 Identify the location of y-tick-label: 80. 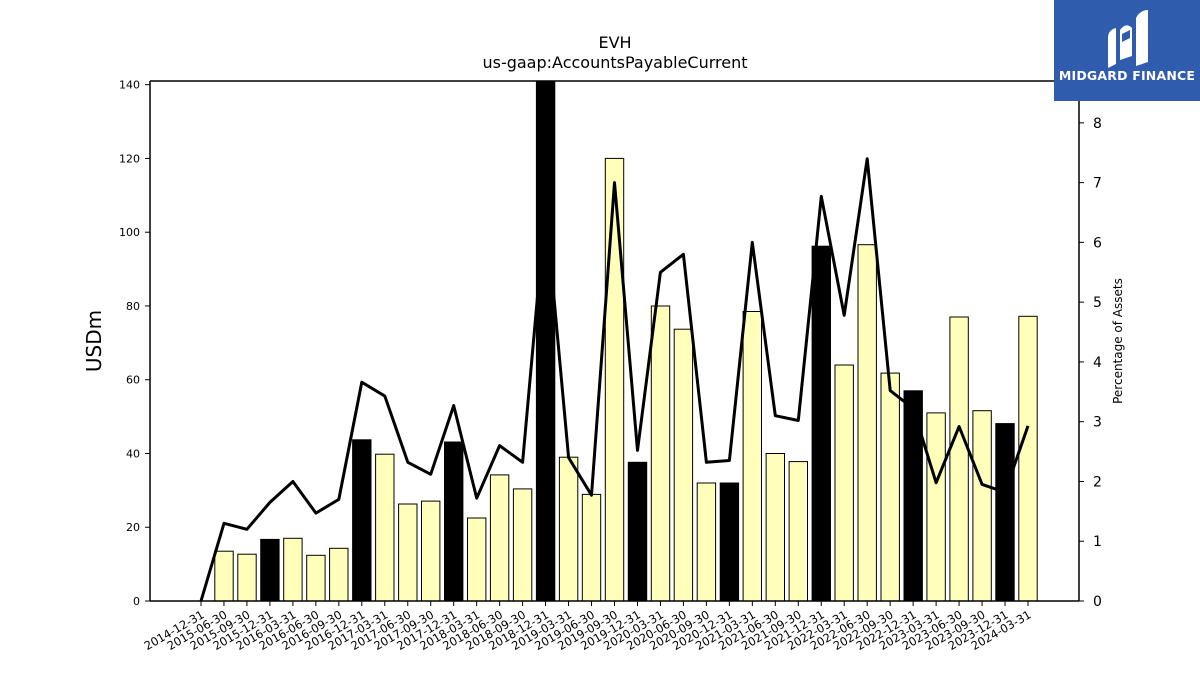
(133, 306).